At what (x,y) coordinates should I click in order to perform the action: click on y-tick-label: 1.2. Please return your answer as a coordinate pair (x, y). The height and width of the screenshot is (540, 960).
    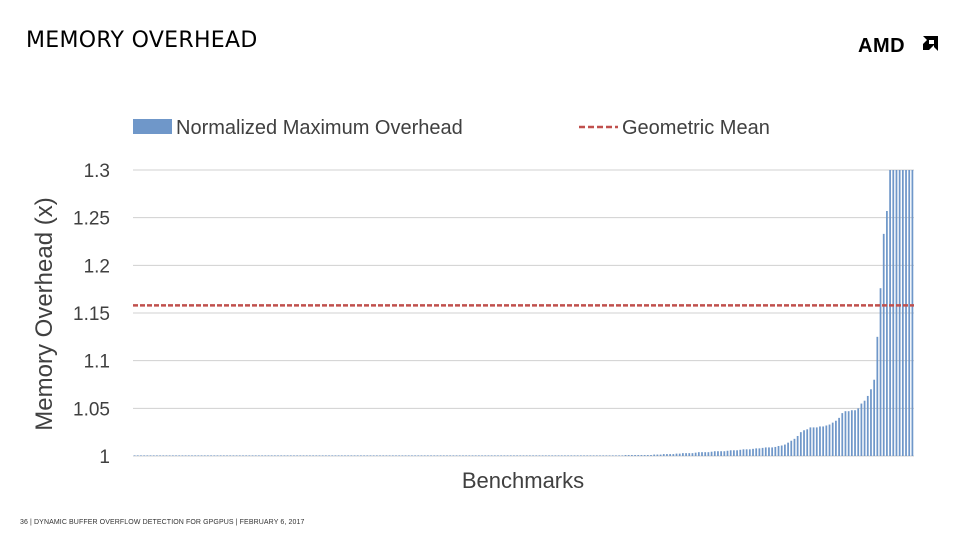
    Looking at the image, I should click on (97, 266).